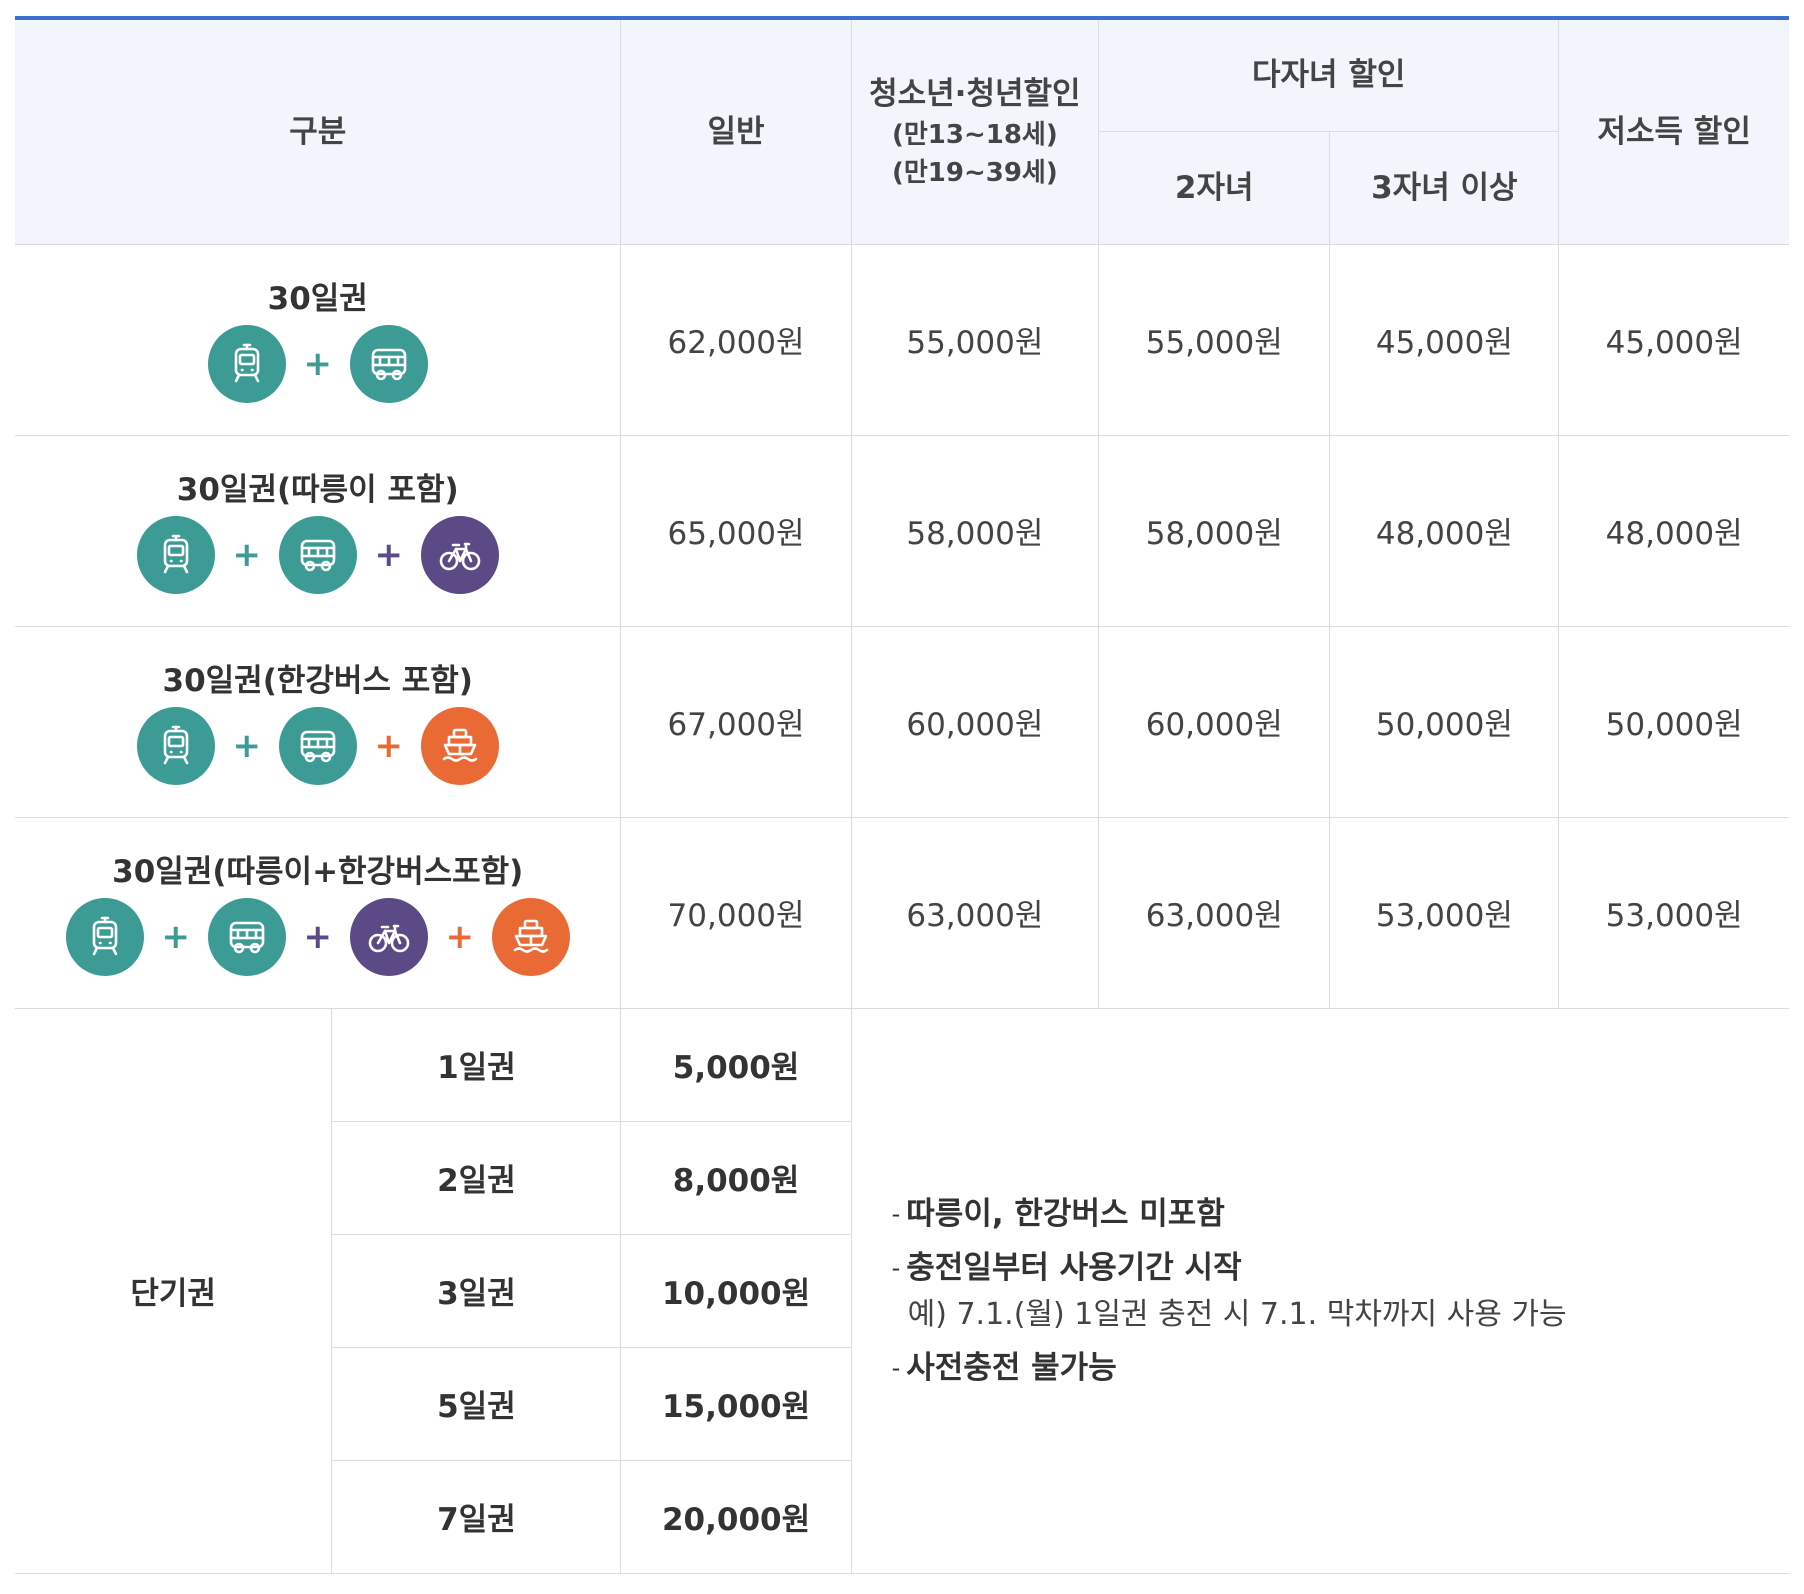 The height and width of the screenshot is (1594, 1804). I want to click on header-row-2: 2자녀 3자녀 이상, so click(902, 187).